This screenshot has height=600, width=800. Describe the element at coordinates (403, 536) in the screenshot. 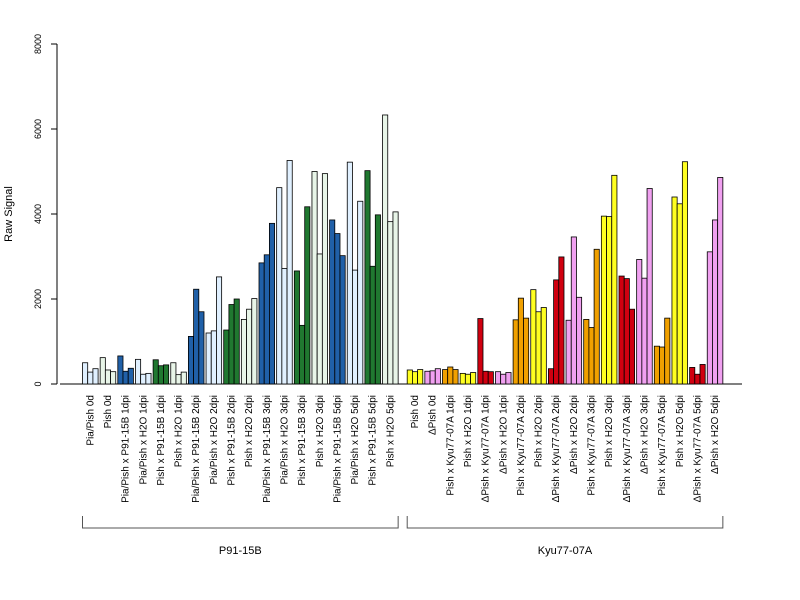

I see `group-brackets: P91-15B Kyu77-07A` at that location.